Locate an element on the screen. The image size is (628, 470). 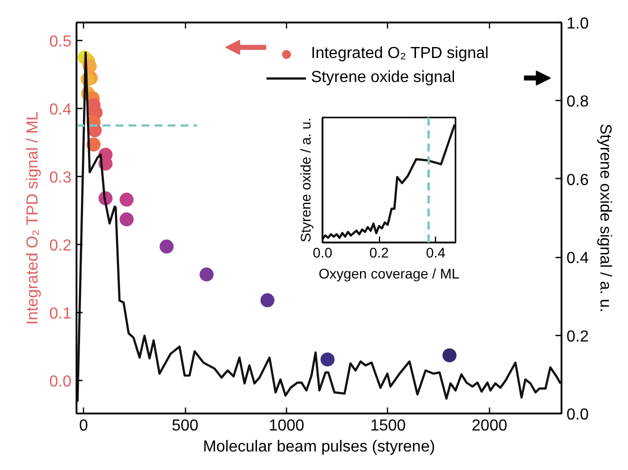
y-tick-label: 0.5 is located at coordinates (60, 42).